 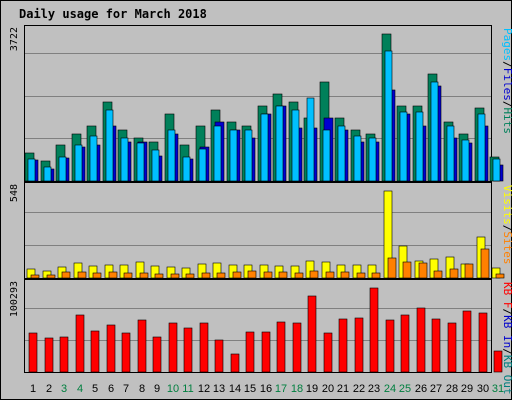 I want to click on tick-day-22: 22, so click(x=359, y=389).